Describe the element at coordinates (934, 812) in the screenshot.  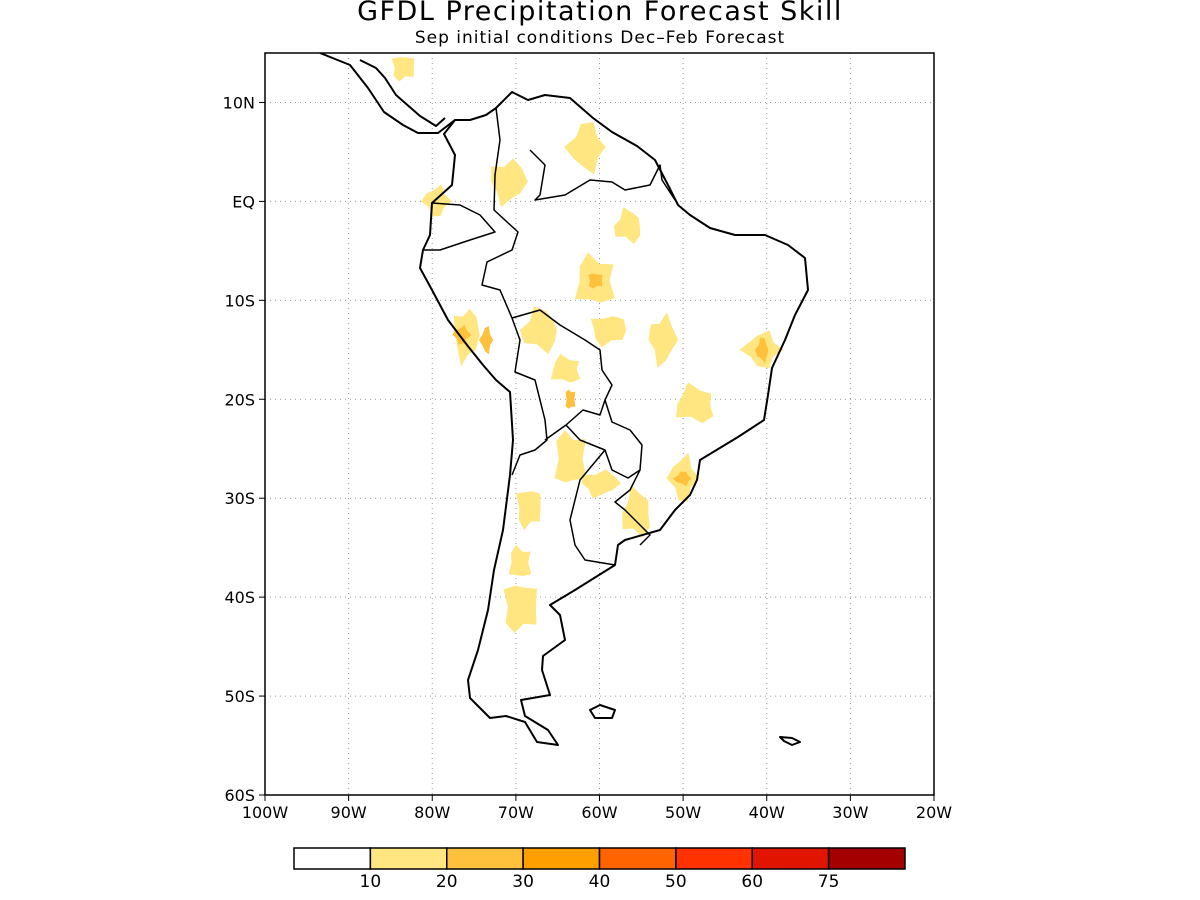
I see `x-tick-label: 20W` at that location.